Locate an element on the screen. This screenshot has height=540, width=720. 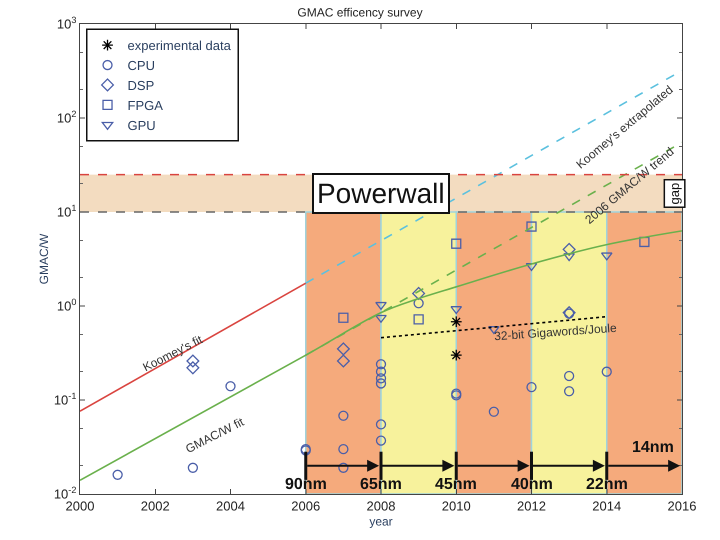
y-tick-label: 10$^{3}$ is located at coordinates (66, 23).